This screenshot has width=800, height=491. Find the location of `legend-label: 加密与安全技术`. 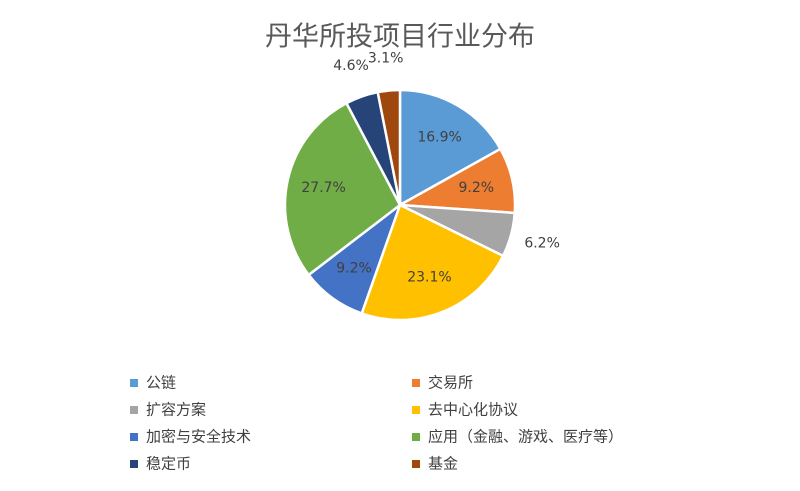

legend-label: 加密与安全技术 is located at coordinates (198, 437).